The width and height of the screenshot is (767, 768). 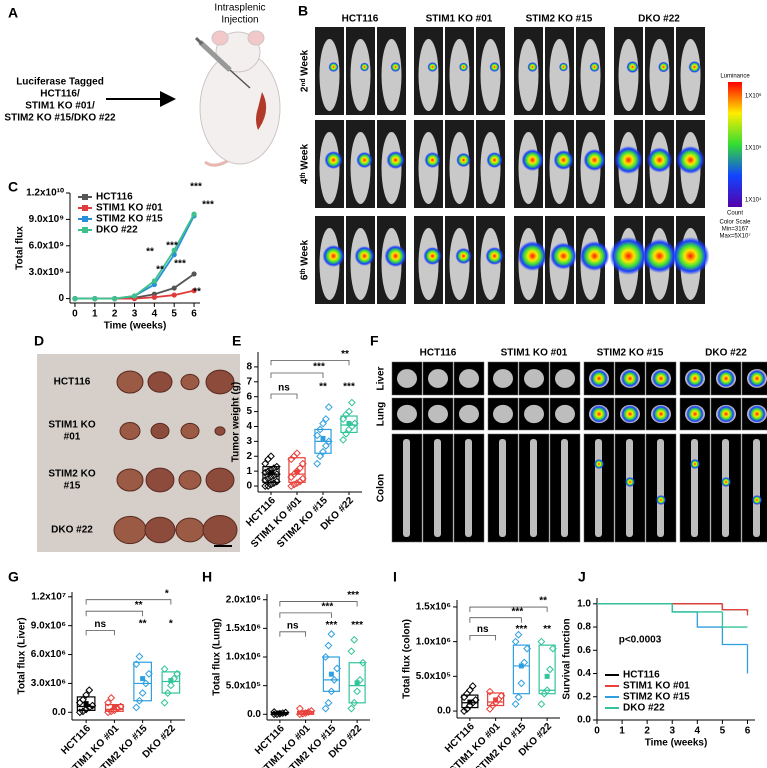 What do you see at coordinates (734, 236) in the screenshot?
I see `colorbar-scale: Max=5X10⁷` at bounding box center [734, 236].